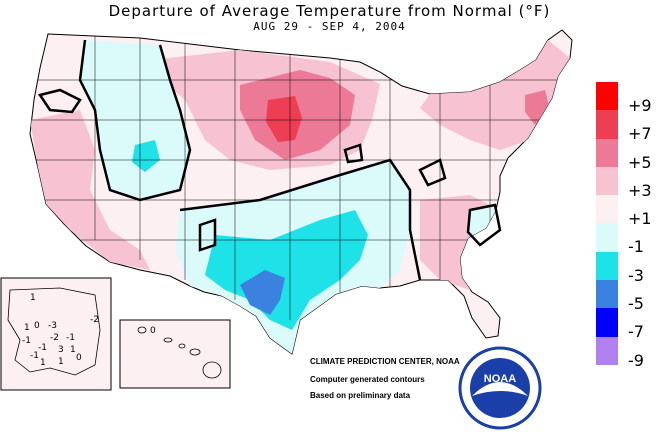  Describe the element at coordinates (360, 395) in the screenshot. I see `credit-line3: Based on preliminary data` at that location.